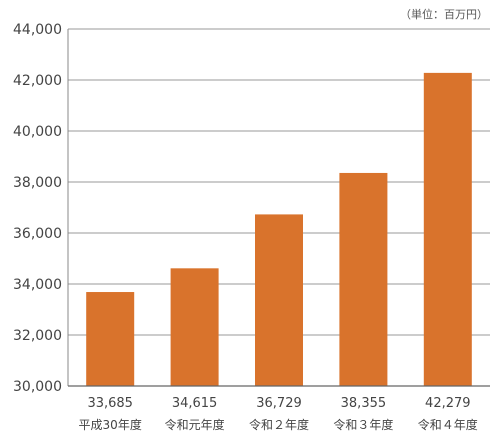 This screenshot has height=435, width=496. Describe the element at coordinates (195, 403) in the screenshot. I see `bar-value-label: 34,615` at that location.